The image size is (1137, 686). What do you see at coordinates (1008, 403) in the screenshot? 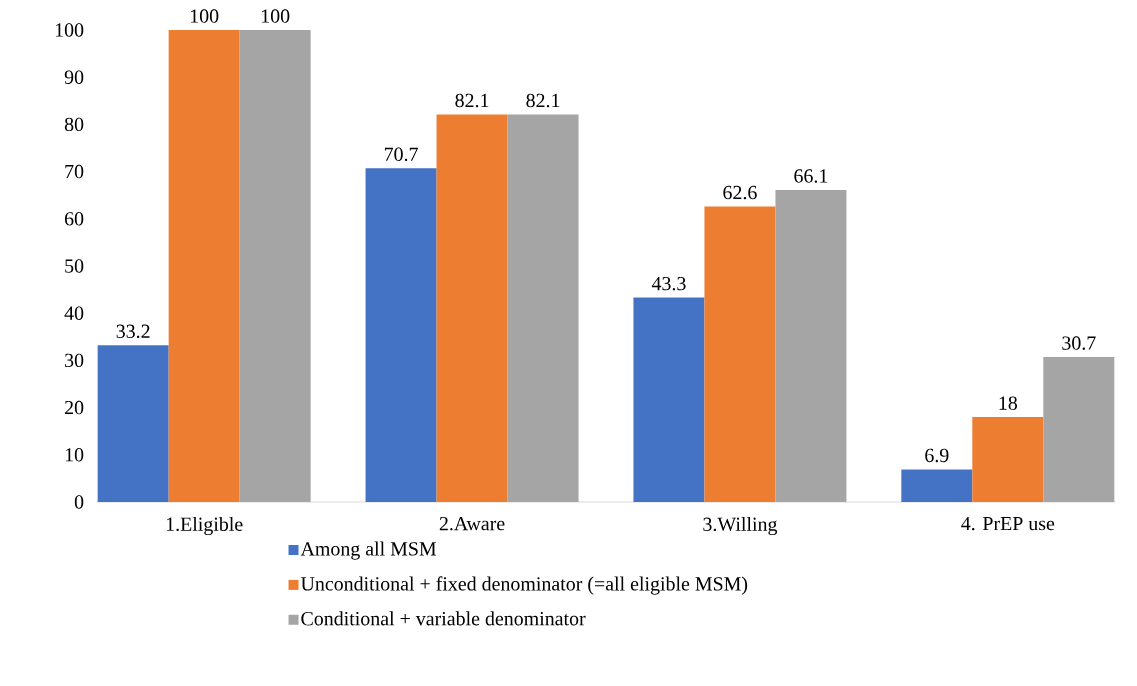
I see `data-label: 18` at bounding box center [1008, 403].